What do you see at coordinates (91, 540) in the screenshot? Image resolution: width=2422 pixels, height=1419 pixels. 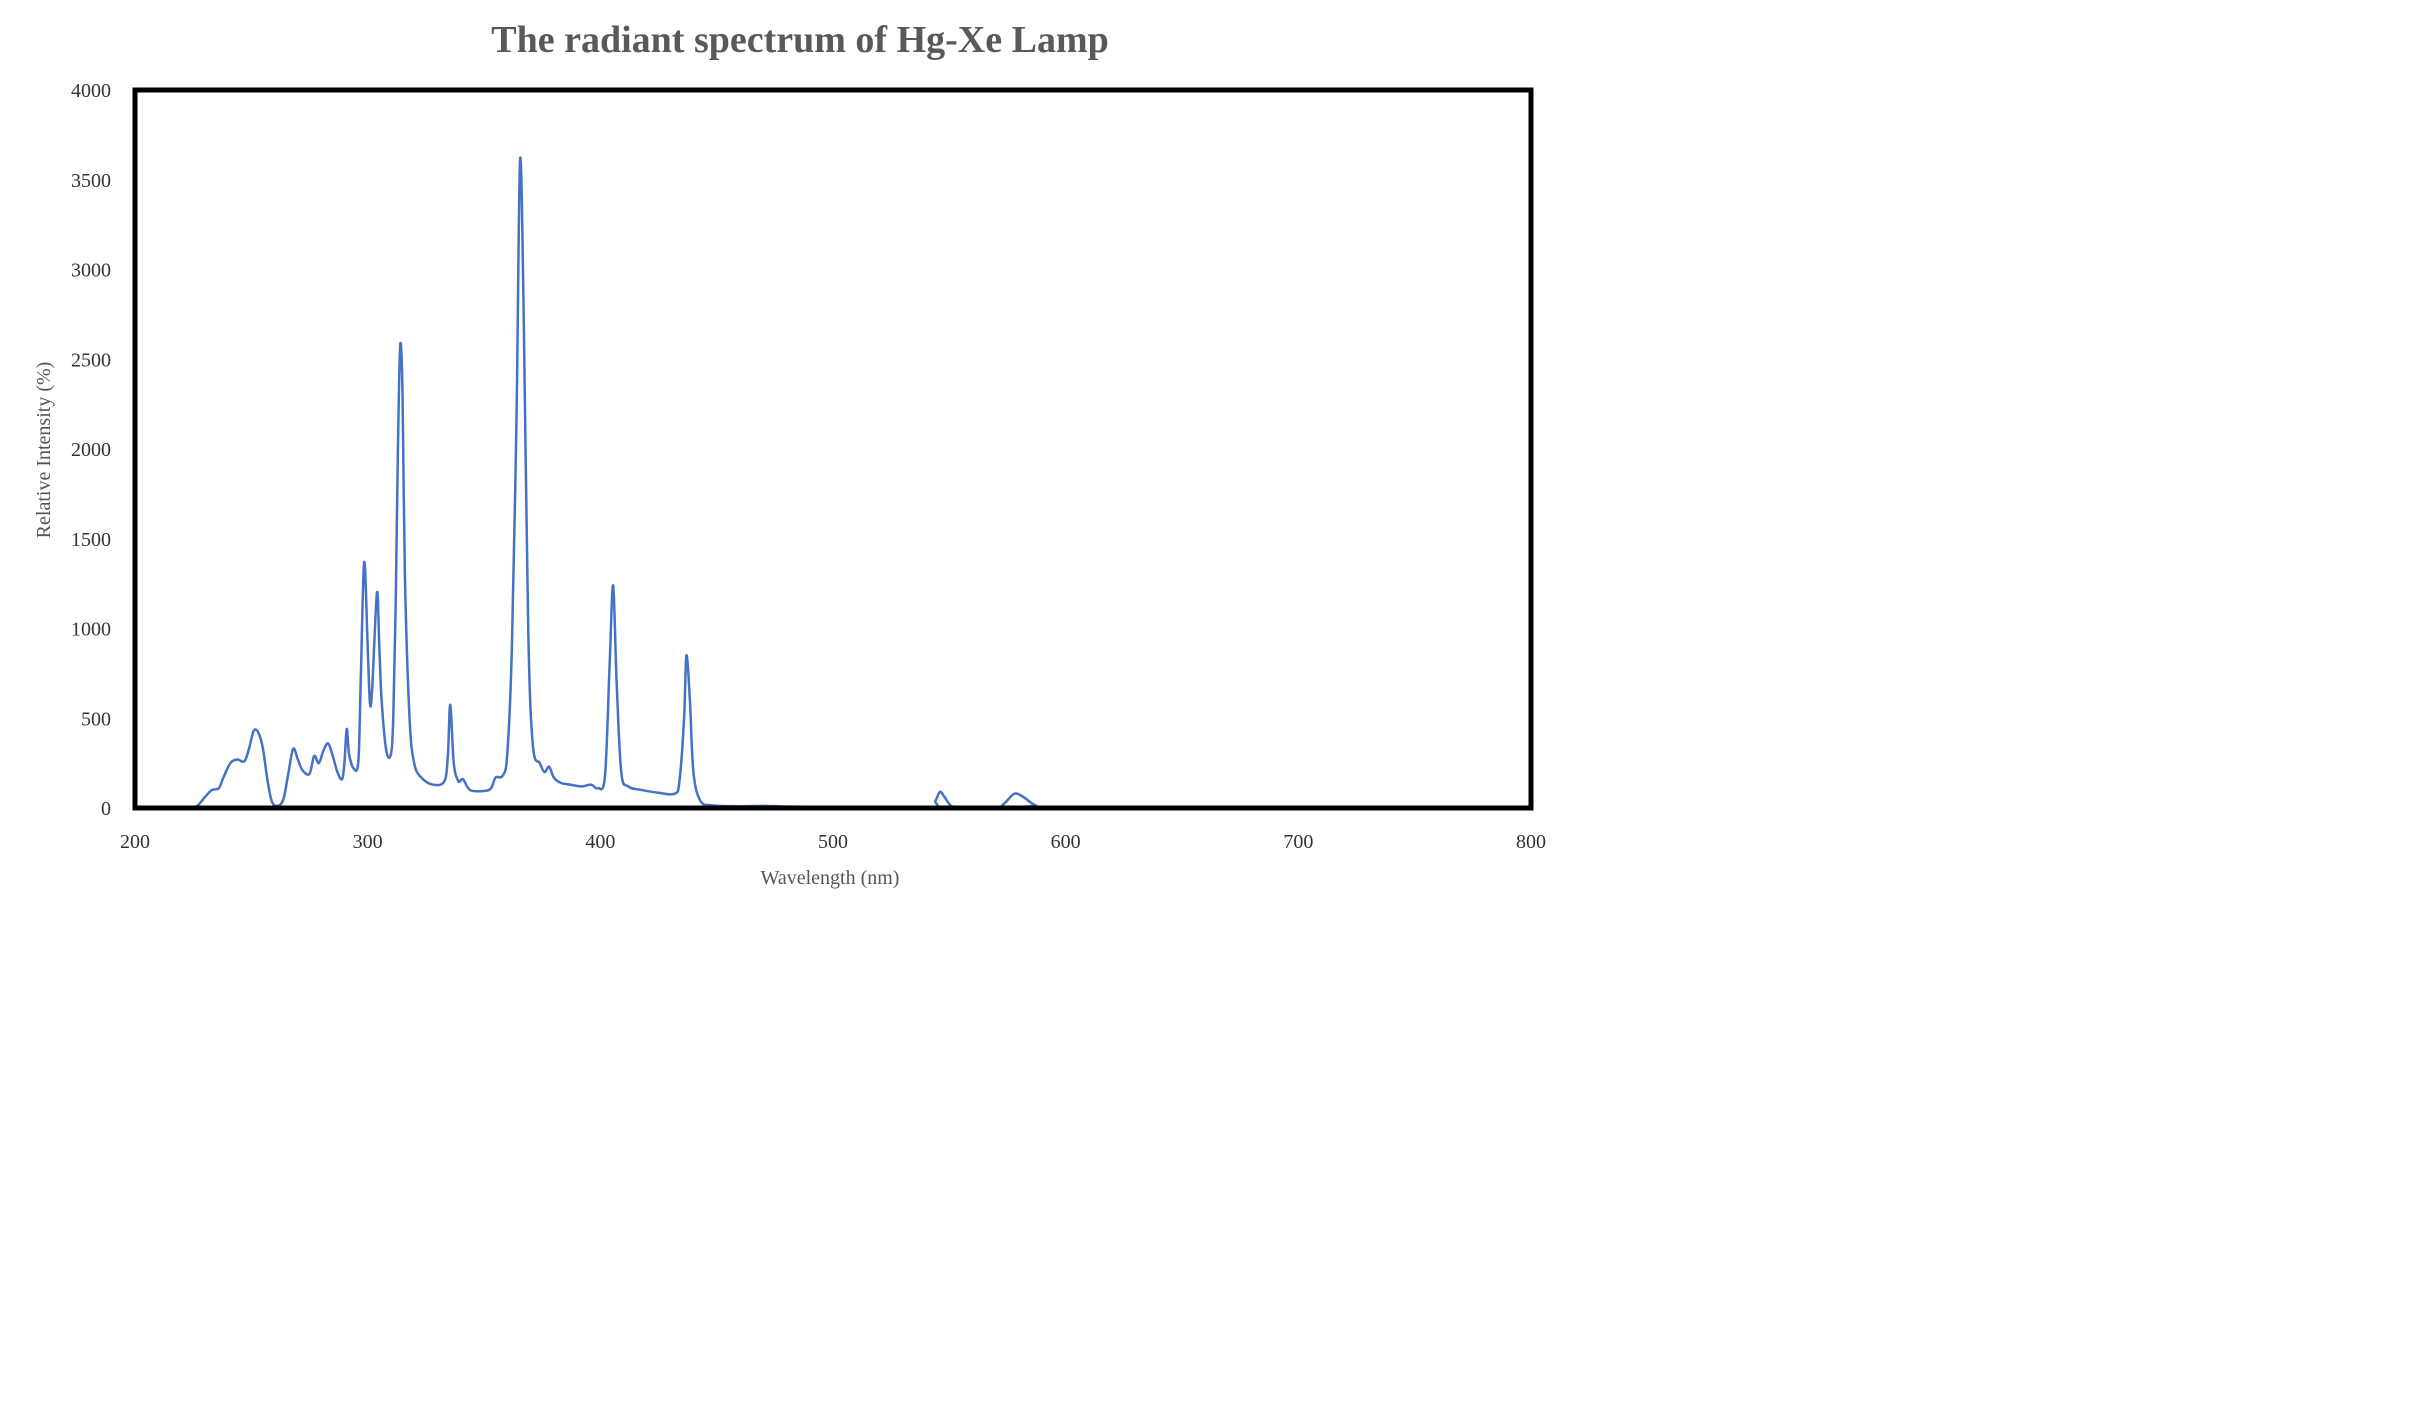 I see `y-tick-label: 1500` at bounding box center [91, 540].